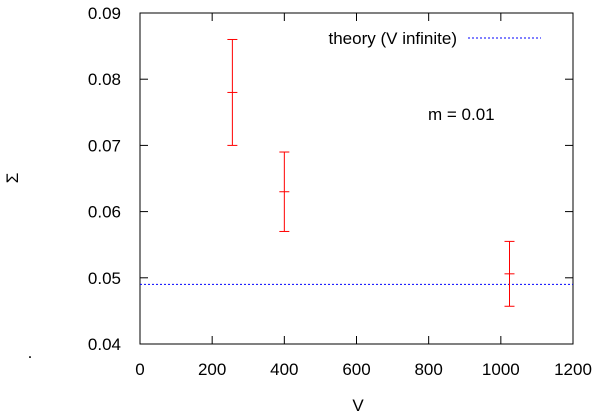 Image resolution: width=610 pixels, height=416 pixels. I want to click on y-tick-label: 0.08, so click(104, 79).